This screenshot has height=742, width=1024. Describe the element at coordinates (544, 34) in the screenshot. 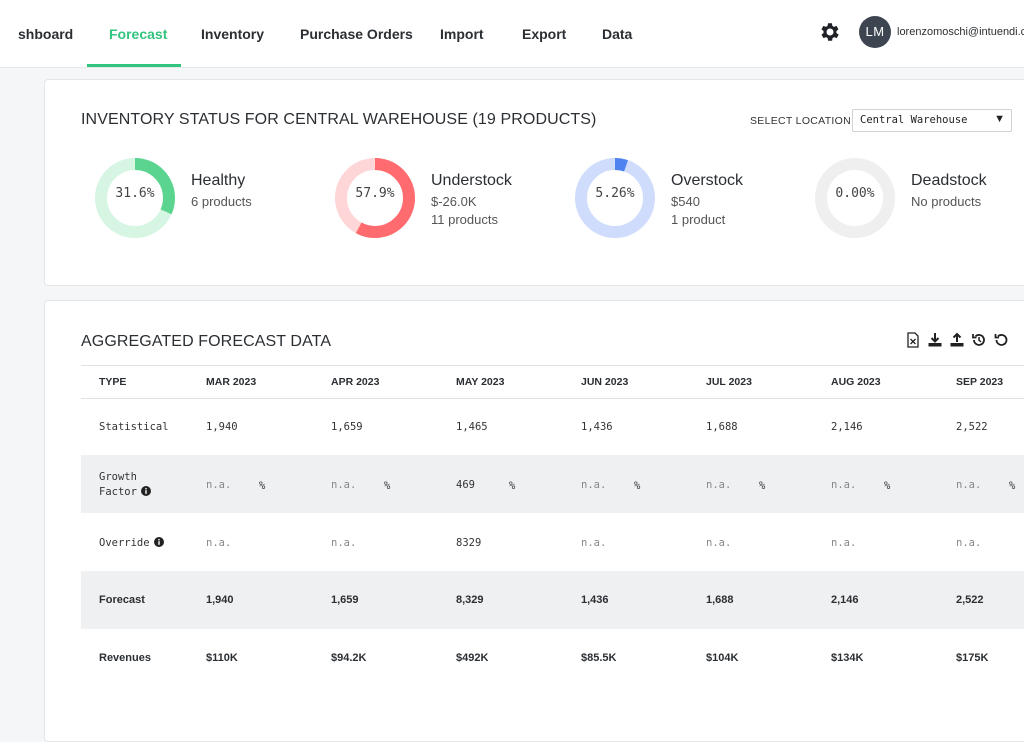

I see `nav-export: Export` at that location.